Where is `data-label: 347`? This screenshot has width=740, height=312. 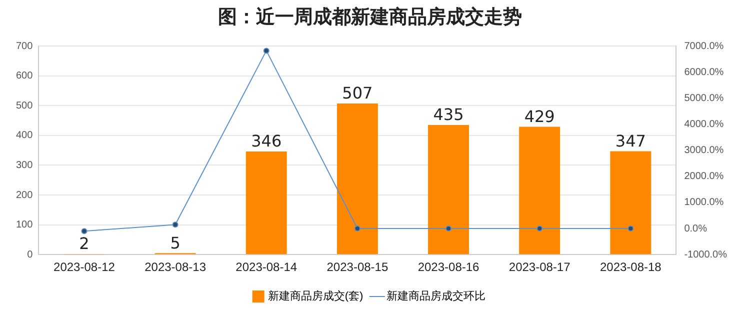
data-label: 347 is located at coordinates (630, 140).